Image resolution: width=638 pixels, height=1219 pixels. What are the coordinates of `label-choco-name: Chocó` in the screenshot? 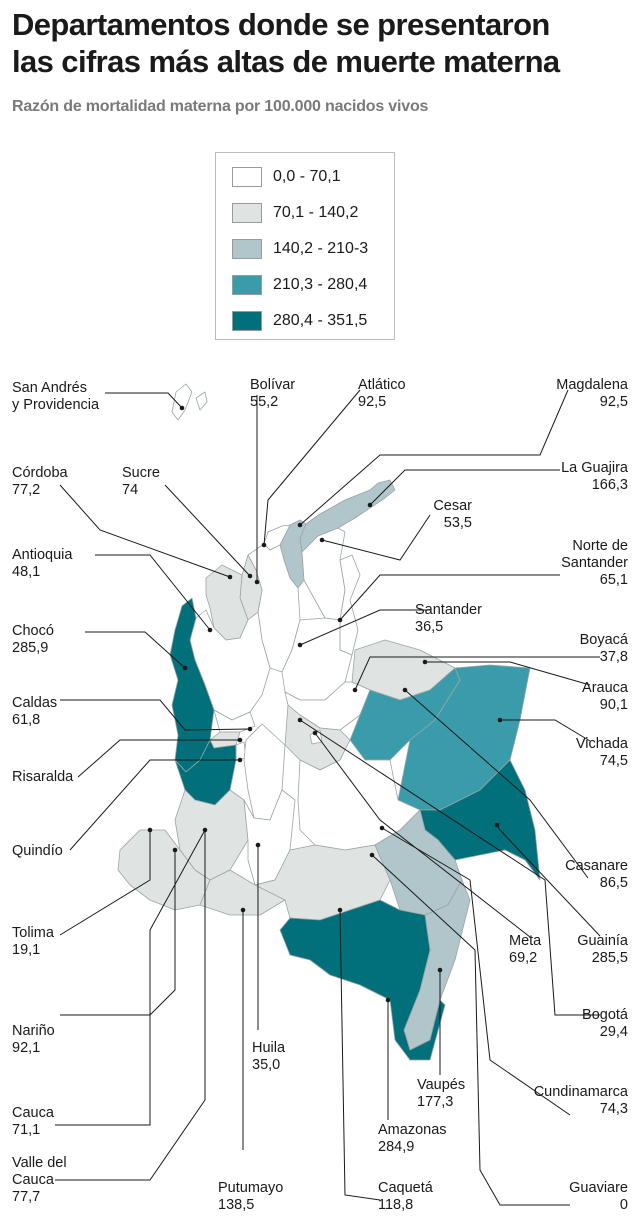 It's located at (33, 631).